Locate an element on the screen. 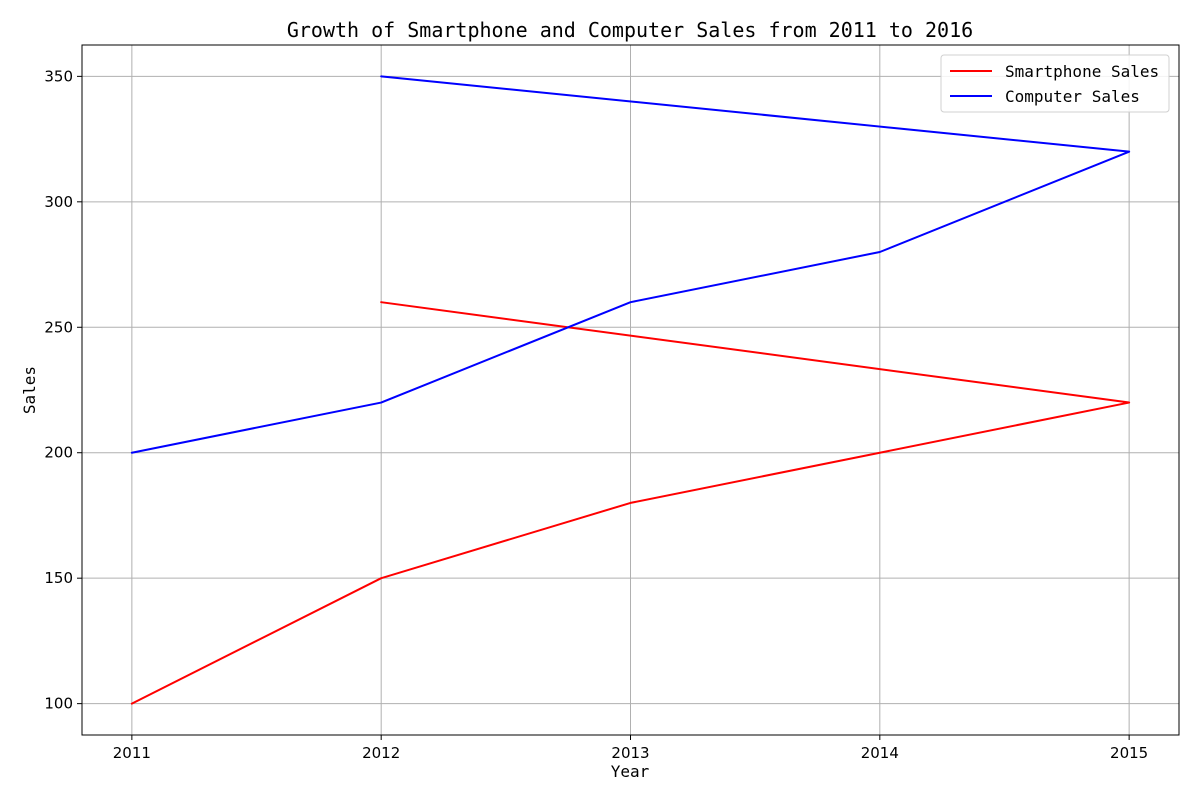 The width and height of the screenshot is (1200, 800). x-tick-label: 2012 is located at coordinates (381, 753).